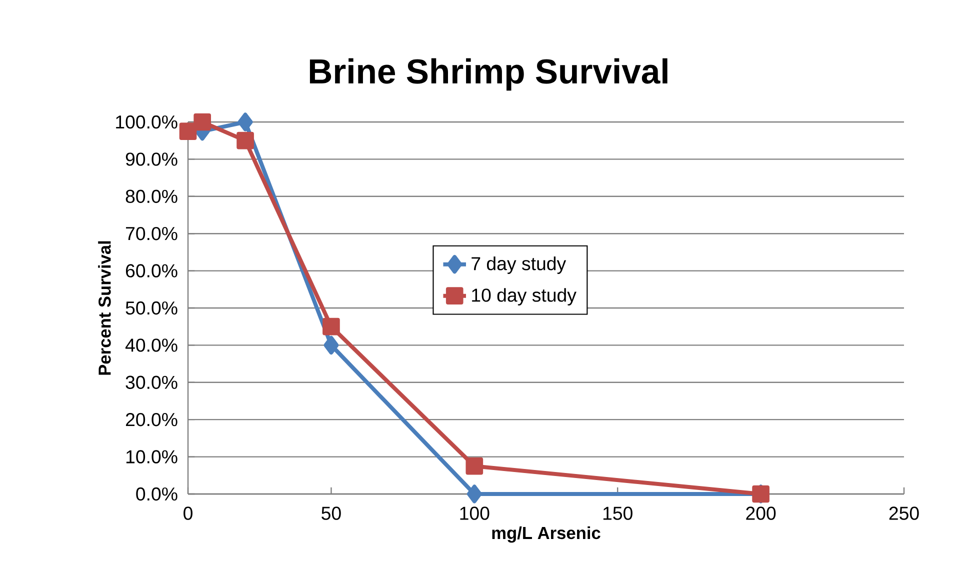  Describe the element at coordinates (188, 513) in the screenshot. I see `x-tick-label: 0` at that location.